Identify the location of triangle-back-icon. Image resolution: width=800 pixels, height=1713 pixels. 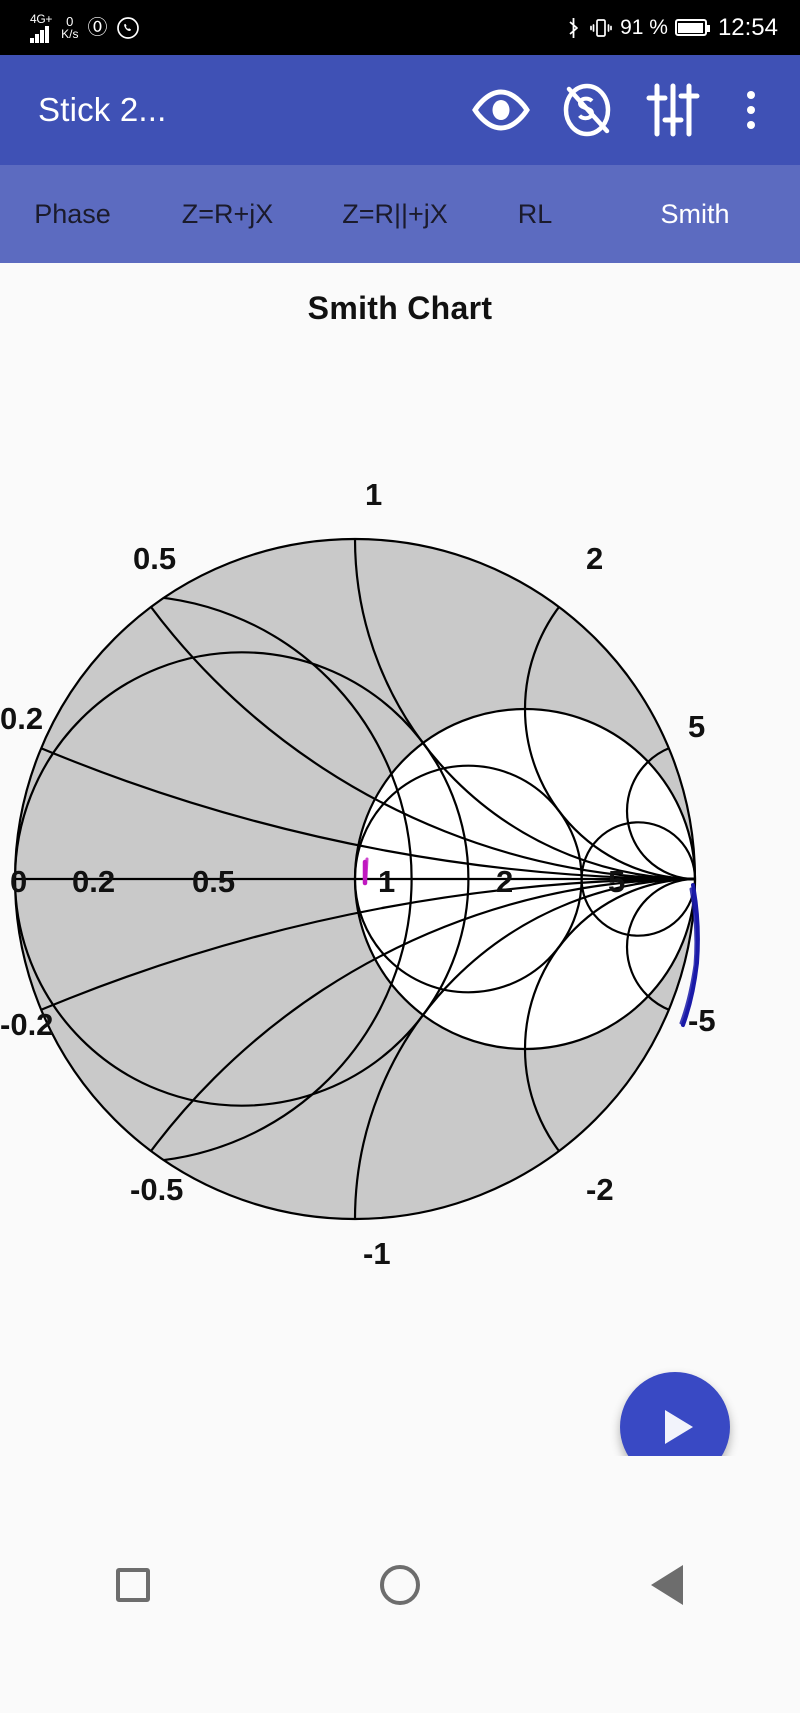
(666, 1584).